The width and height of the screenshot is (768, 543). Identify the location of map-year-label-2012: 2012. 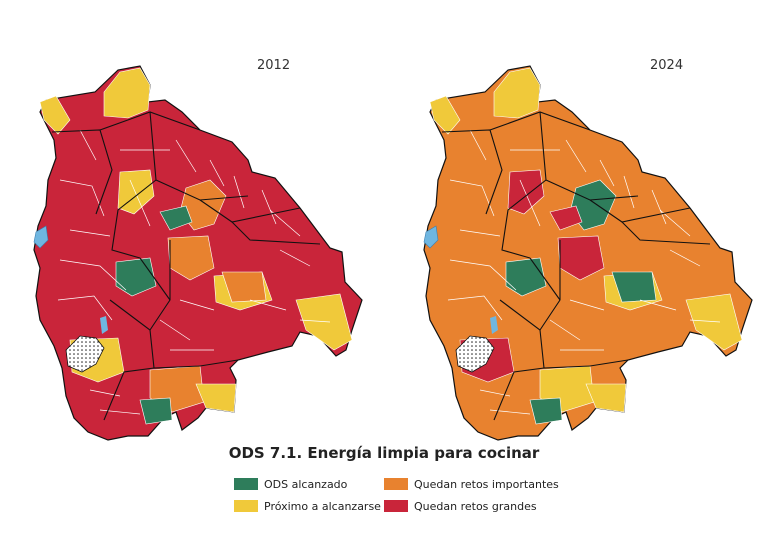
(274, 65).